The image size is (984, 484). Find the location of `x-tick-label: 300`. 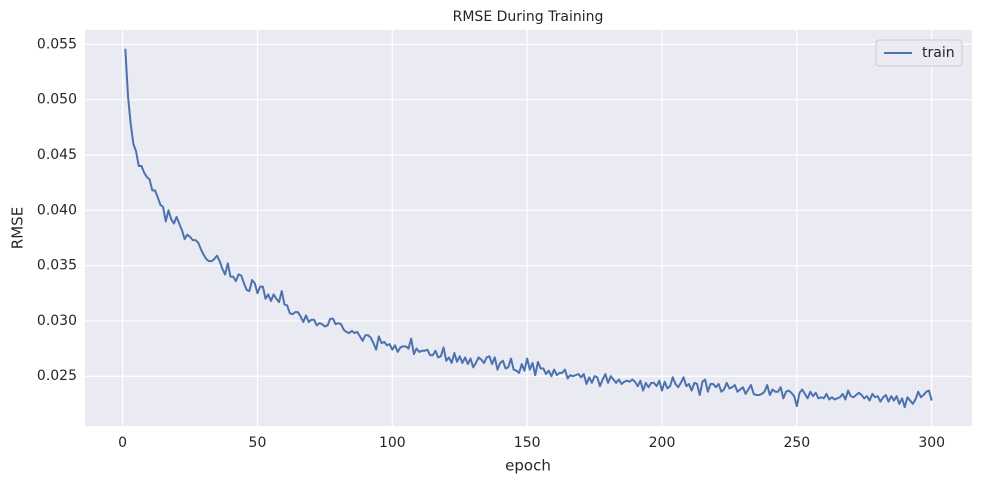

x-tick-label: 300 is located at coordinates (931, 443).